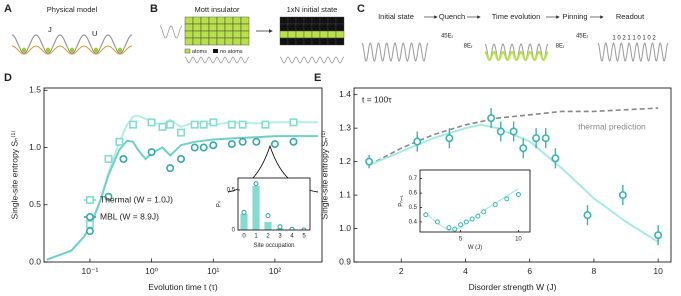 Image resolution: width=681 pixels, height=296 pixels. What do you see at coordinates (377, 99) in the screenshot?
I see `annotation: t = 100τ` at bounding box center [377, 99].